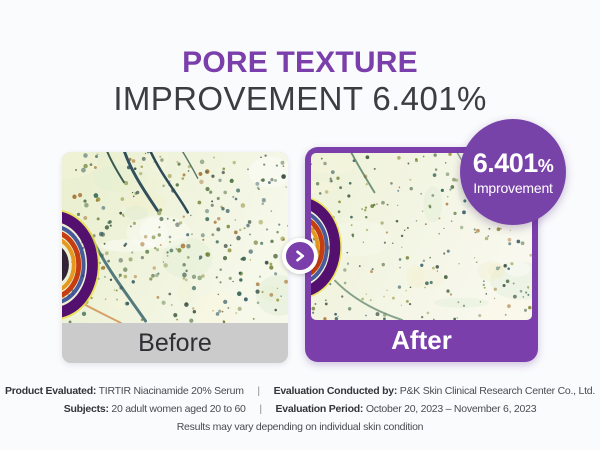 Image resolution: width=600 pixels, height=450 pixels. I want to click on badge-percent-sign: %, so click(545, 166).